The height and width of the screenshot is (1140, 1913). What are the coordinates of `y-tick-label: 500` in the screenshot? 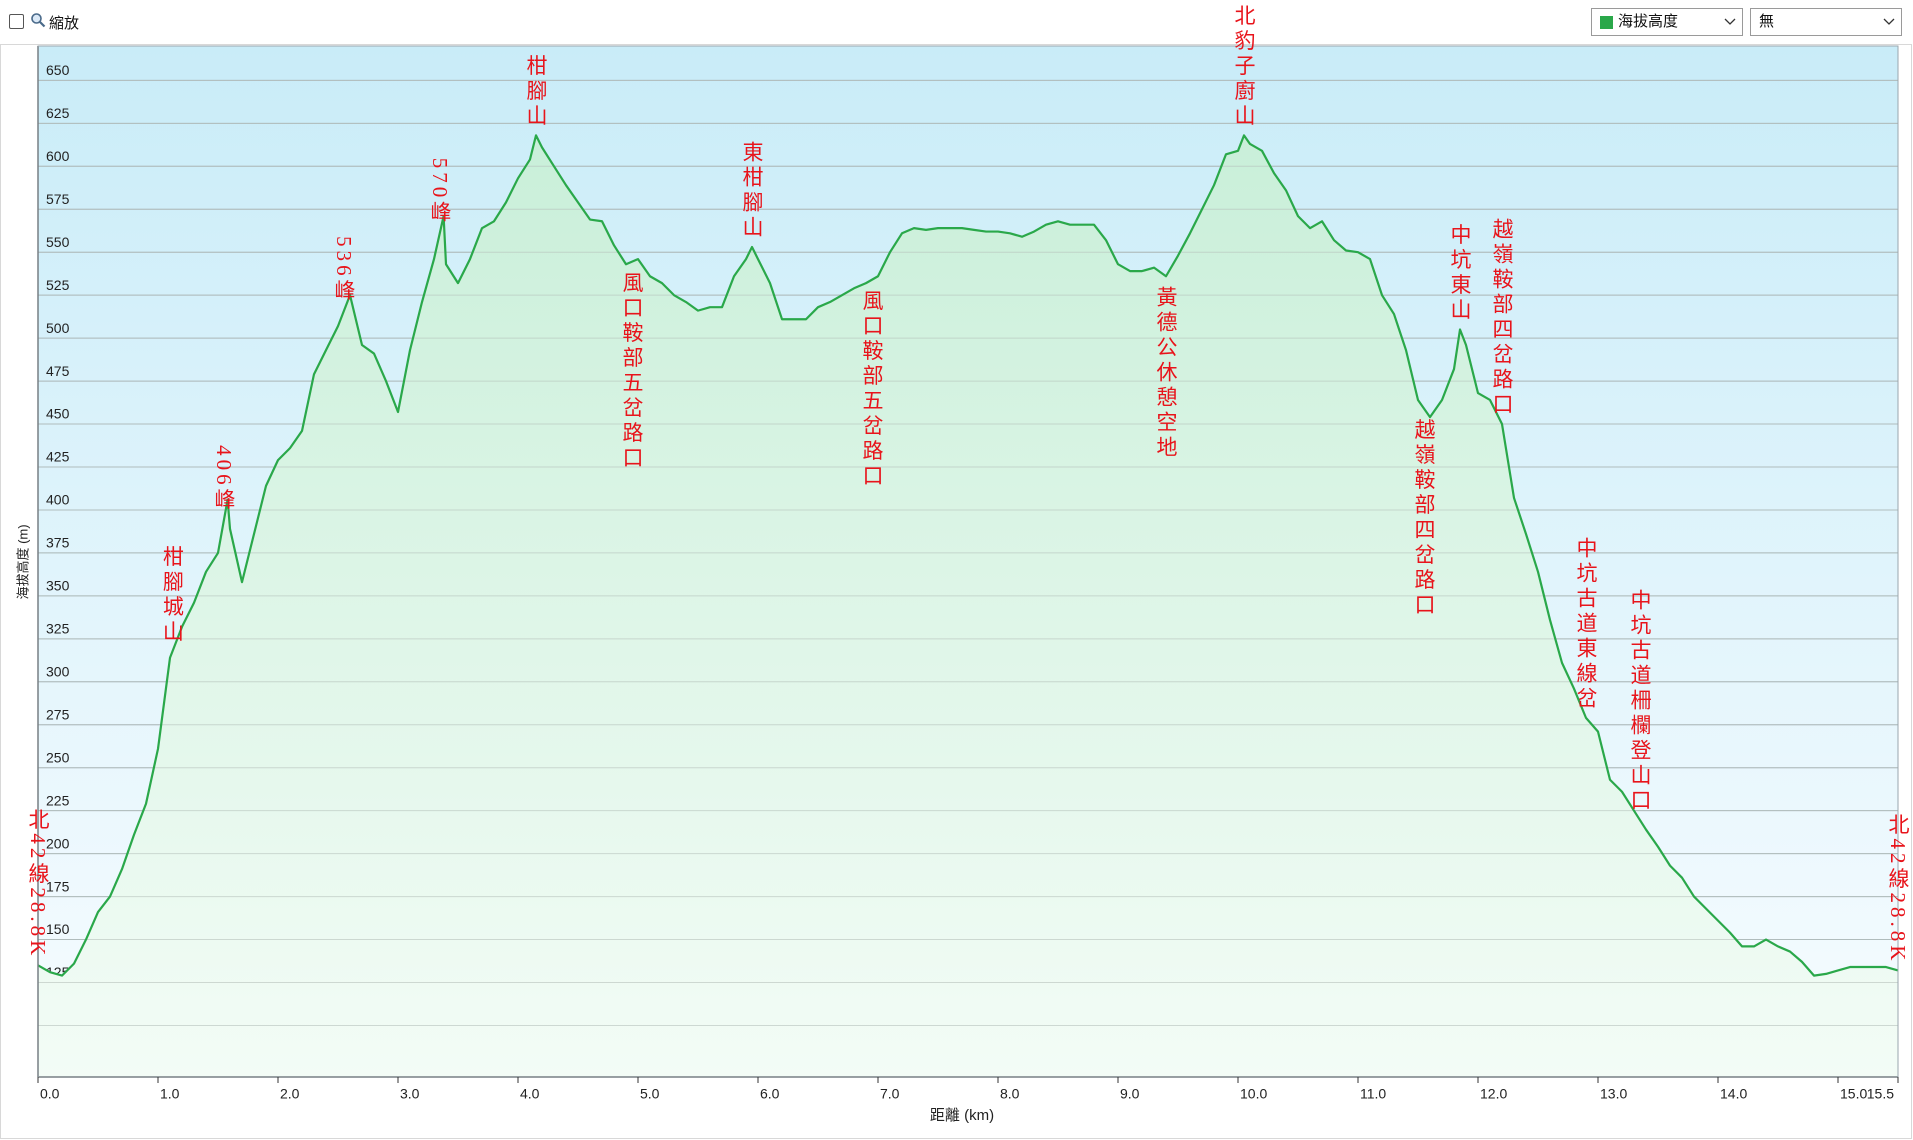 It's located at (58, 328).